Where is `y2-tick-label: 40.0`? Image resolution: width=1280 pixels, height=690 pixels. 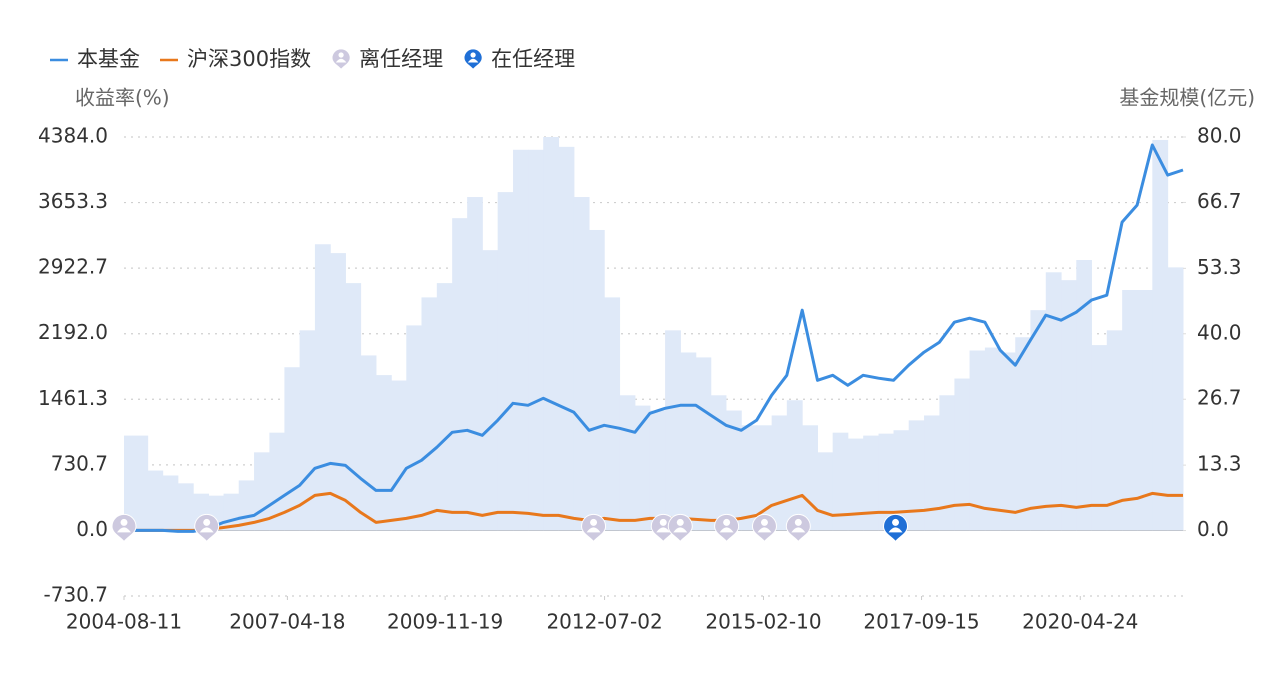
y2-tick-label: 40.0 is located at coordinates (1219, 332).